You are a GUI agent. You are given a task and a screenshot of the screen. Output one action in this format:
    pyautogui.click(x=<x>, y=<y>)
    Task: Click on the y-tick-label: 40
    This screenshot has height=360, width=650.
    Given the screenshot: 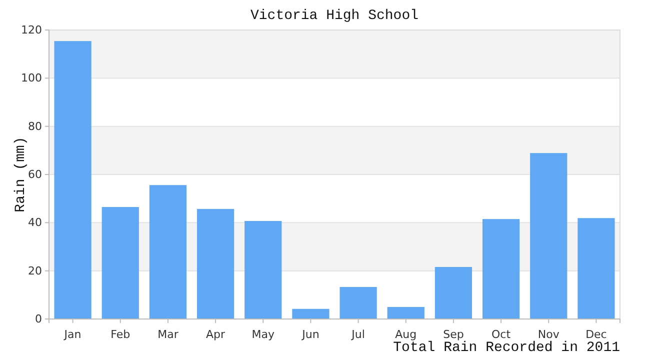 What is the action you would take?
    pyautogui.click(x=35, y=223)
    